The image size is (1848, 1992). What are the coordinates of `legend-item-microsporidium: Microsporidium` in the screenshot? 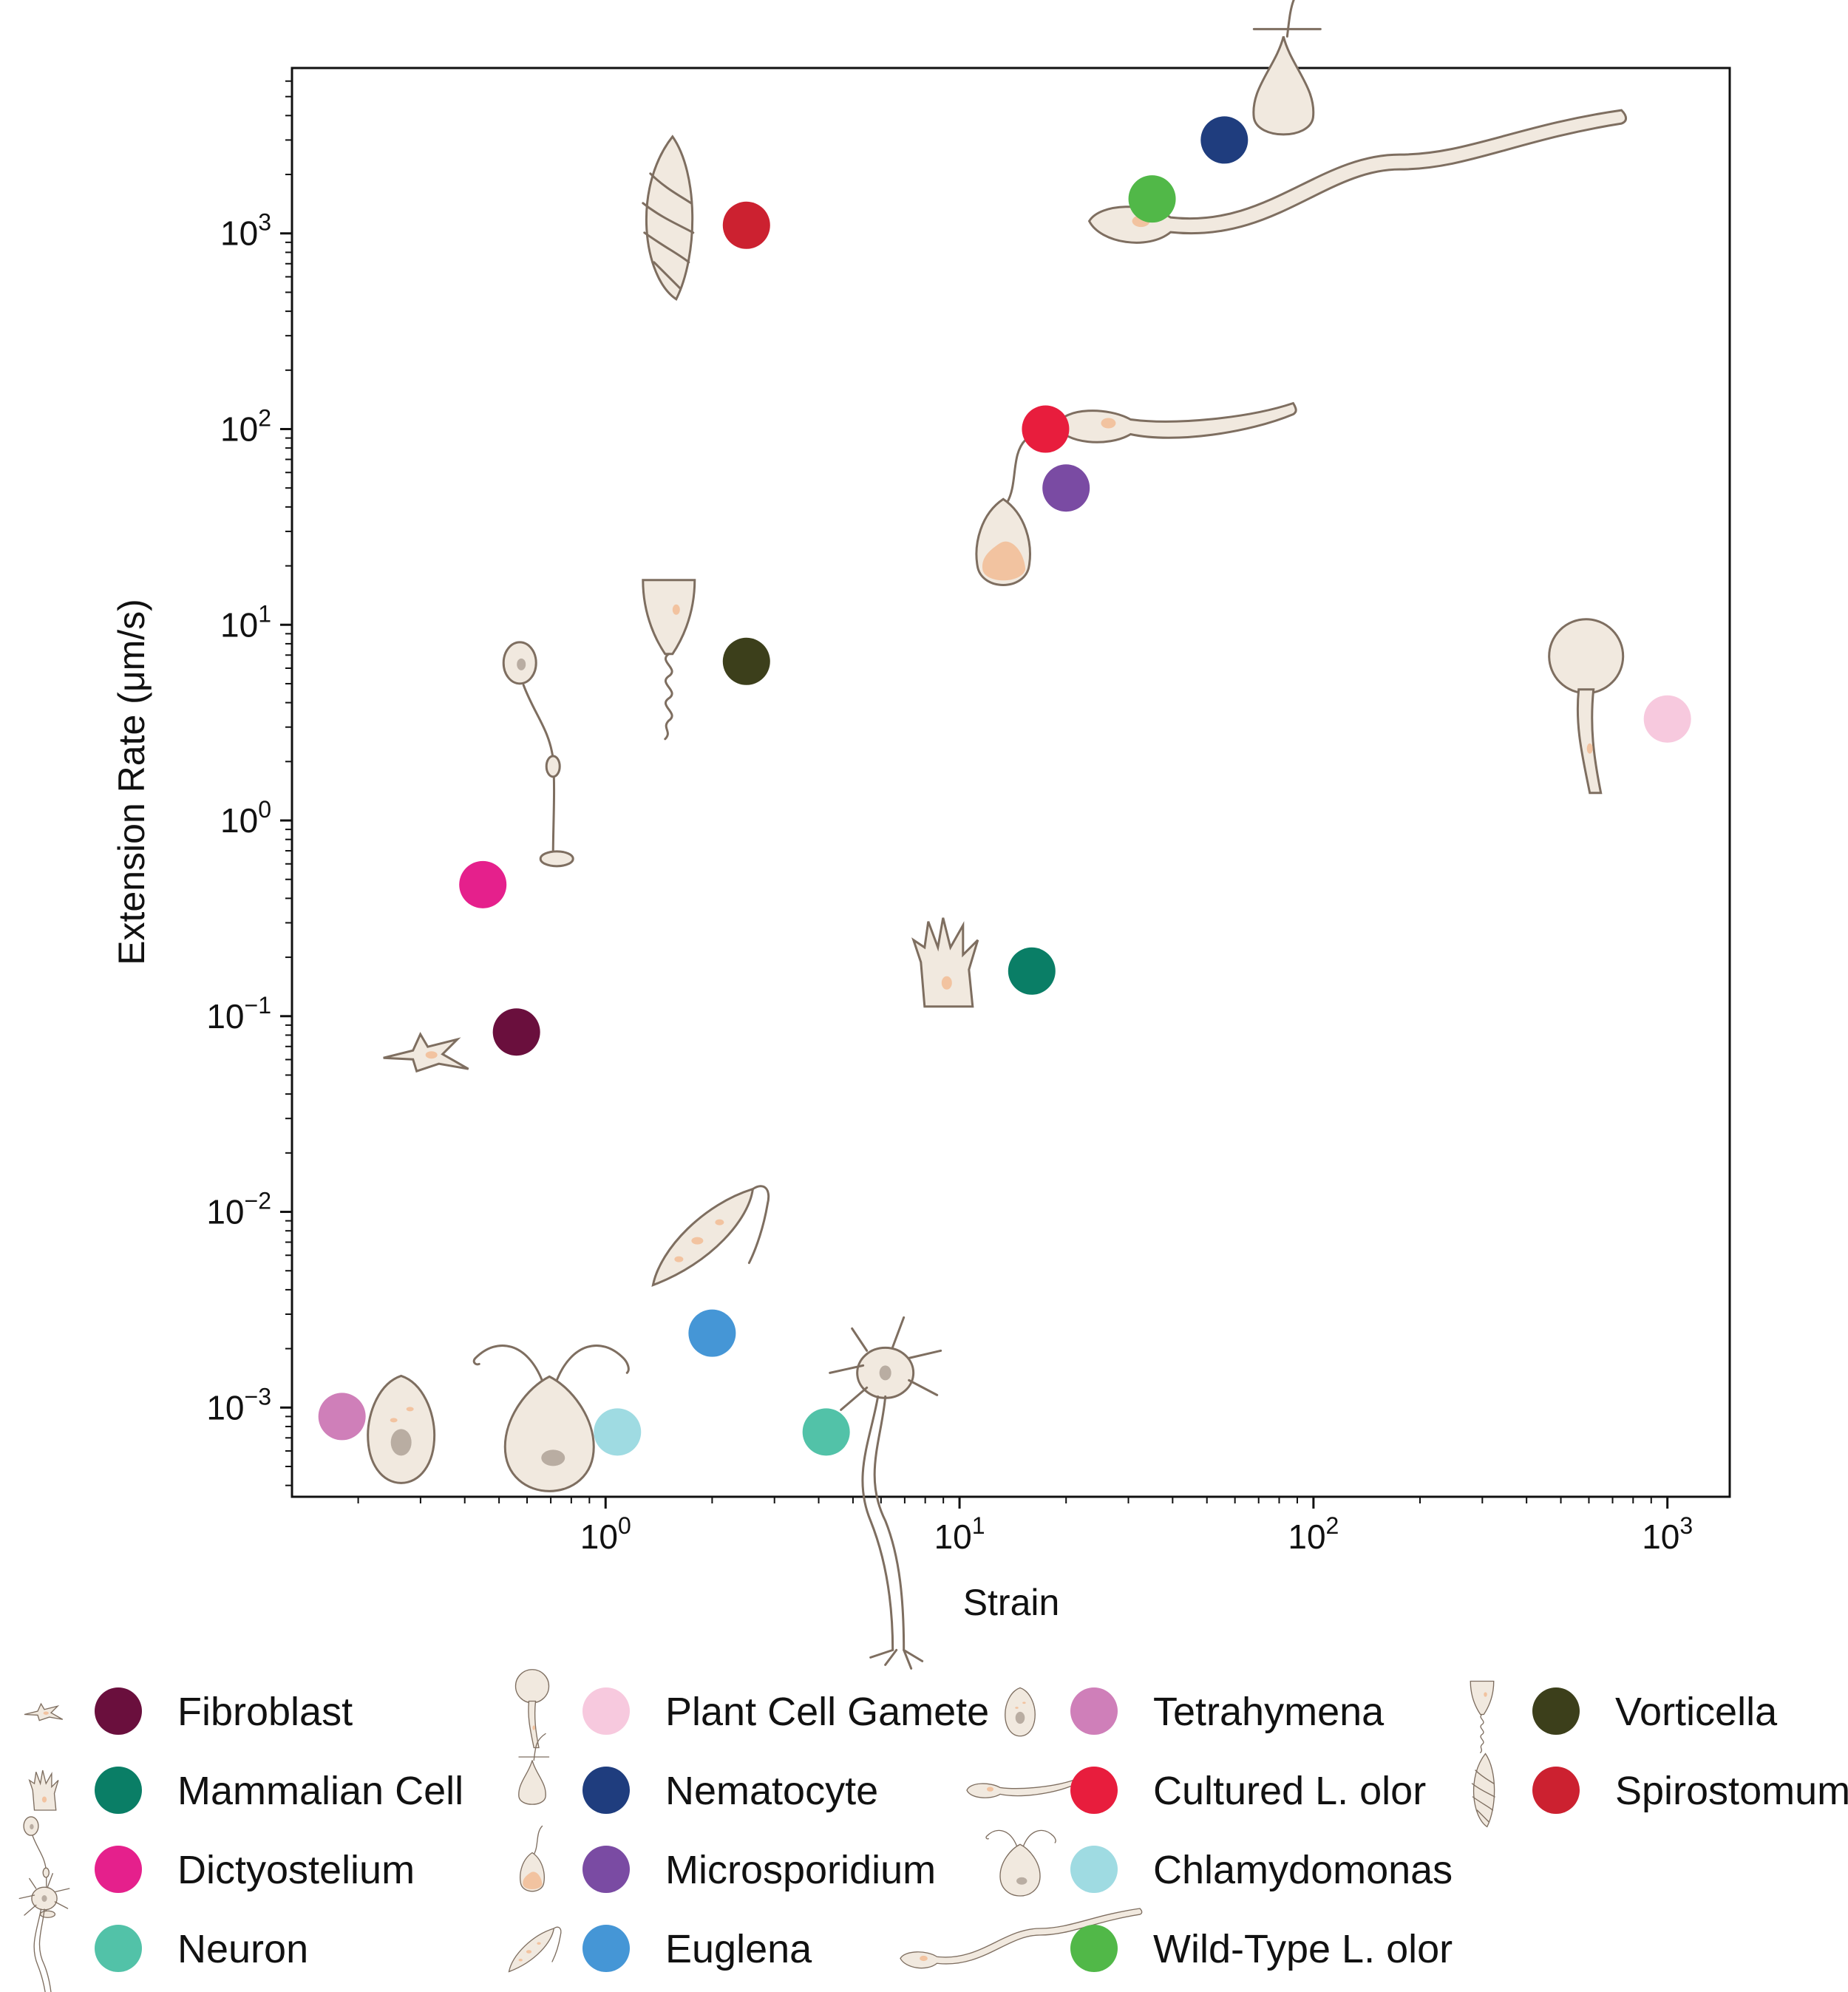 It's located at (728, 1859).